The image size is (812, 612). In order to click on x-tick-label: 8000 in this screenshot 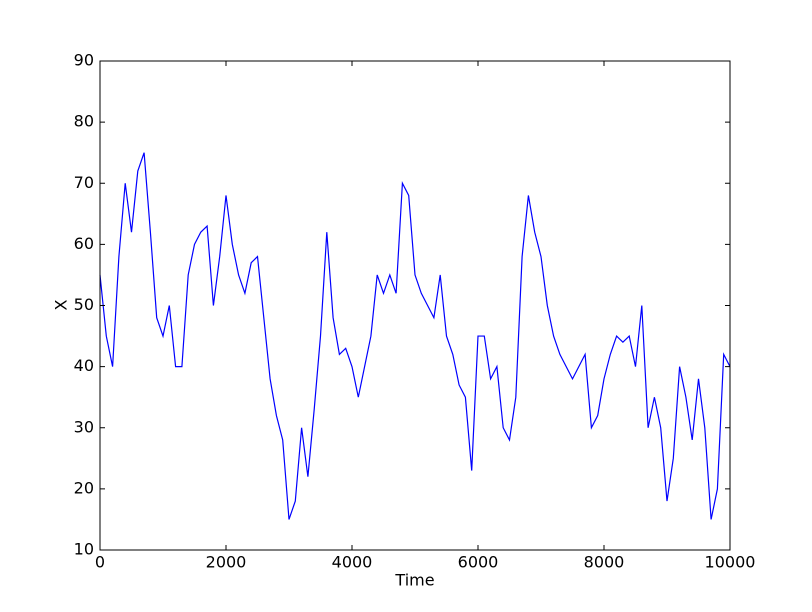, I will do `click(604, 562)`.